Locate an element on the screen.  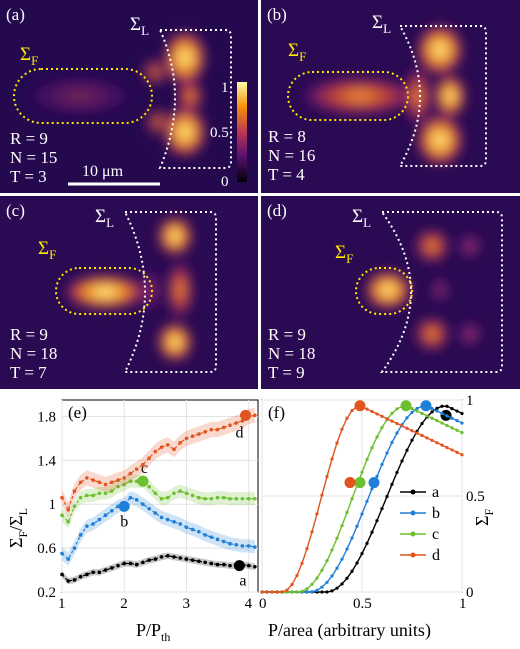
colorbar-tick: 1 is located at coordinates (225, 88).